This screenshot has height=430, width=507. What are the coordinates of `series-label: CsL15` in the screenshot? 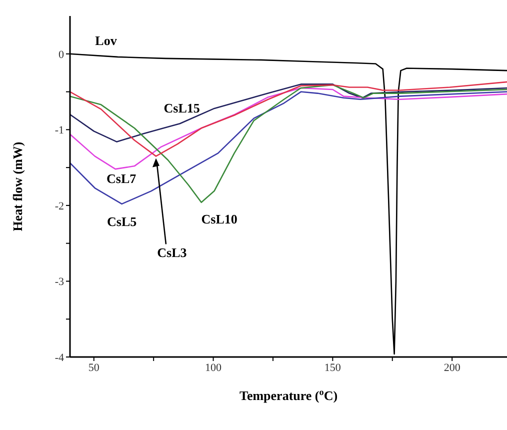 It's located at (182, 108).